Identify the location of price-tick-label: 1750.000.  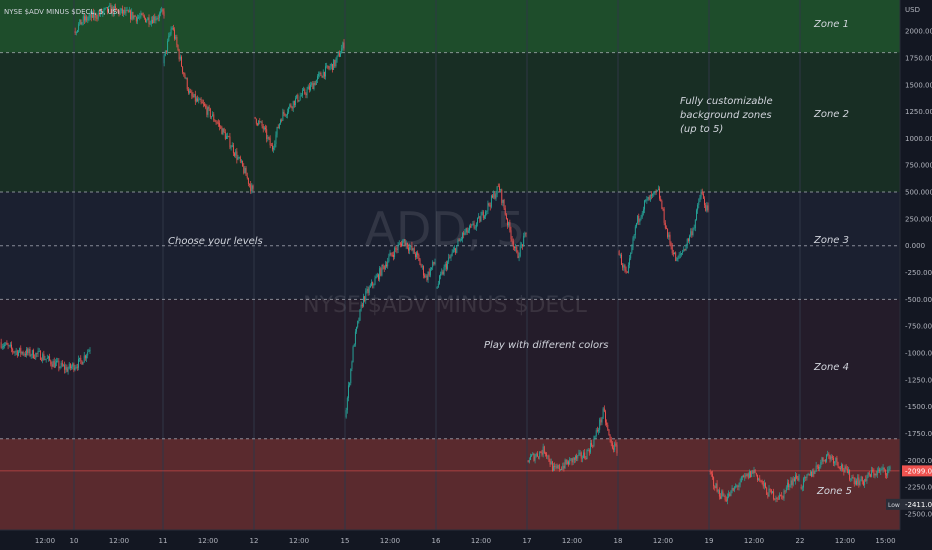
(918, 58).